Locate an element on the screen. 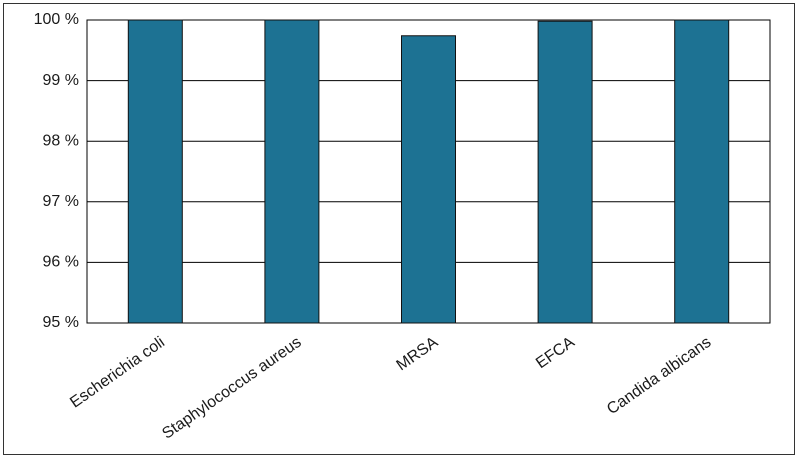 This screenshot has width=799, height=464. x-tick-label: Candida albicans is located at coordinates (659, 376).